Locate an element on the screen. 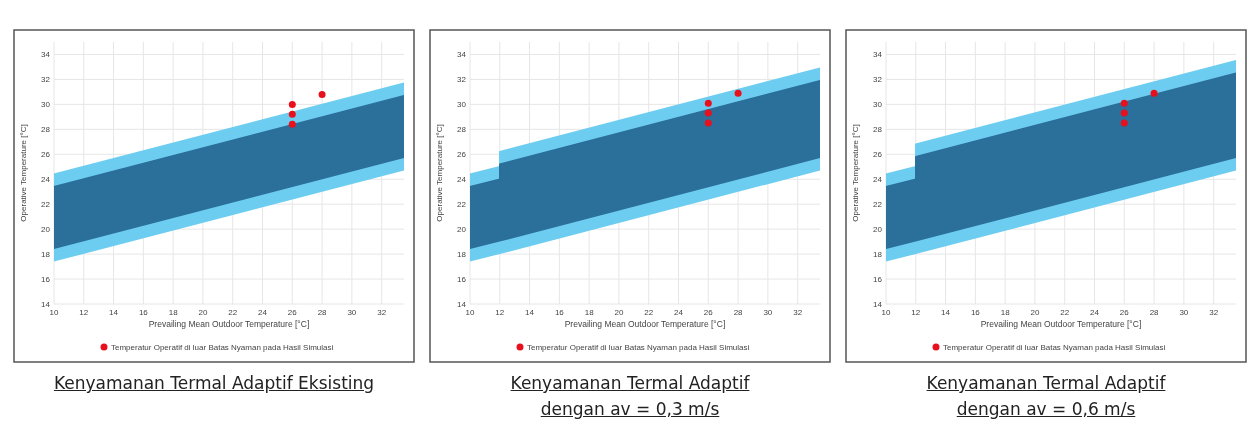 This screenshot has height=433, width=1259. text: Kenyamanan Termal Adaptif dengan av = 0,3 m/s is located at coordinates (630, 396).